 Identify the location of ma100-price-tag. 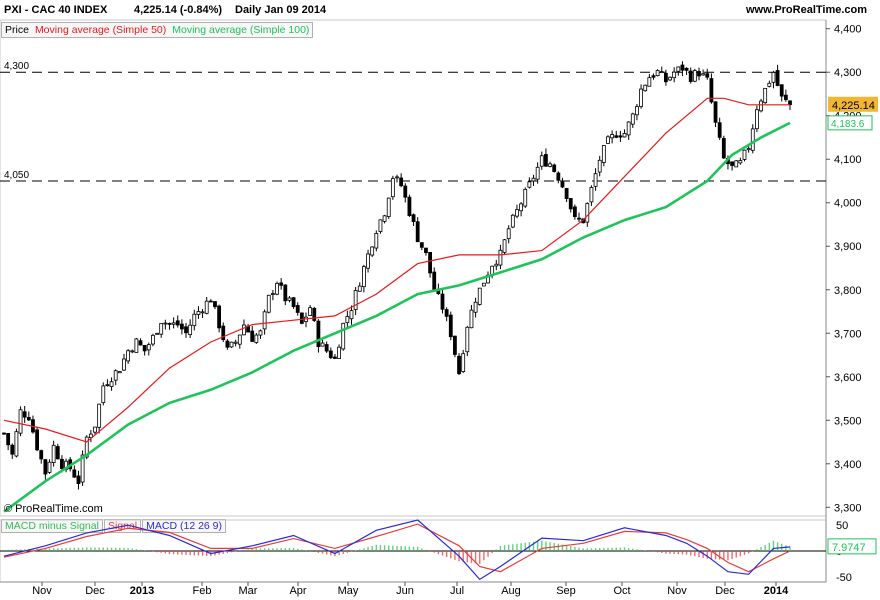
(850, 123).